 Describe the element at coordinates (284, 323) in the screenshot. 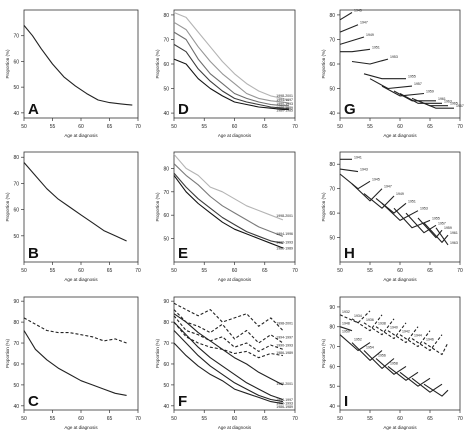

I see `series-label: 1998-2001` at that location.